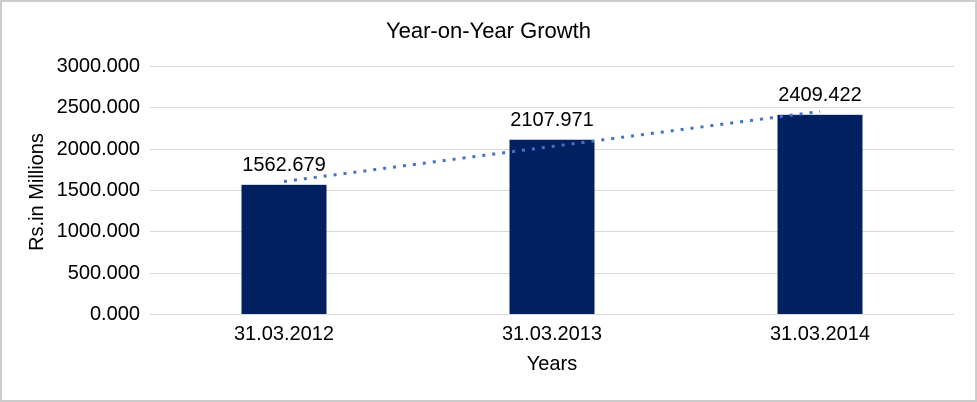 This screenshot has height=402, width=977. I want to click on y-tick-label: 500.000, so click(103, 272).